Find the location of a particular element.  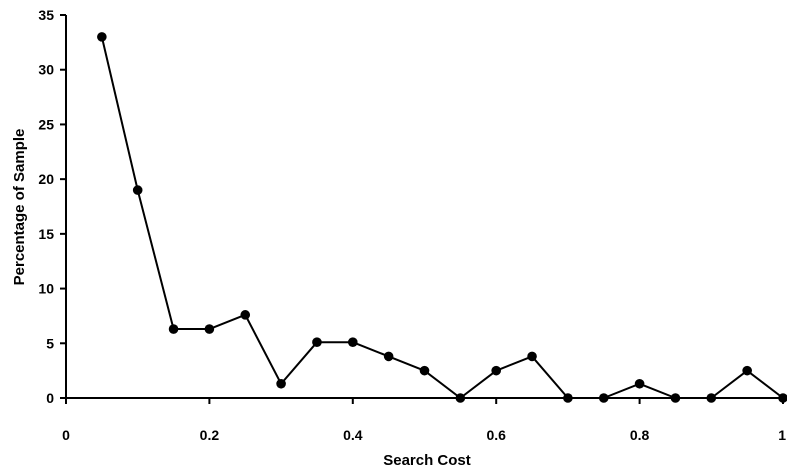

y-tick-label: 35 is located at coordinates (46, 15).